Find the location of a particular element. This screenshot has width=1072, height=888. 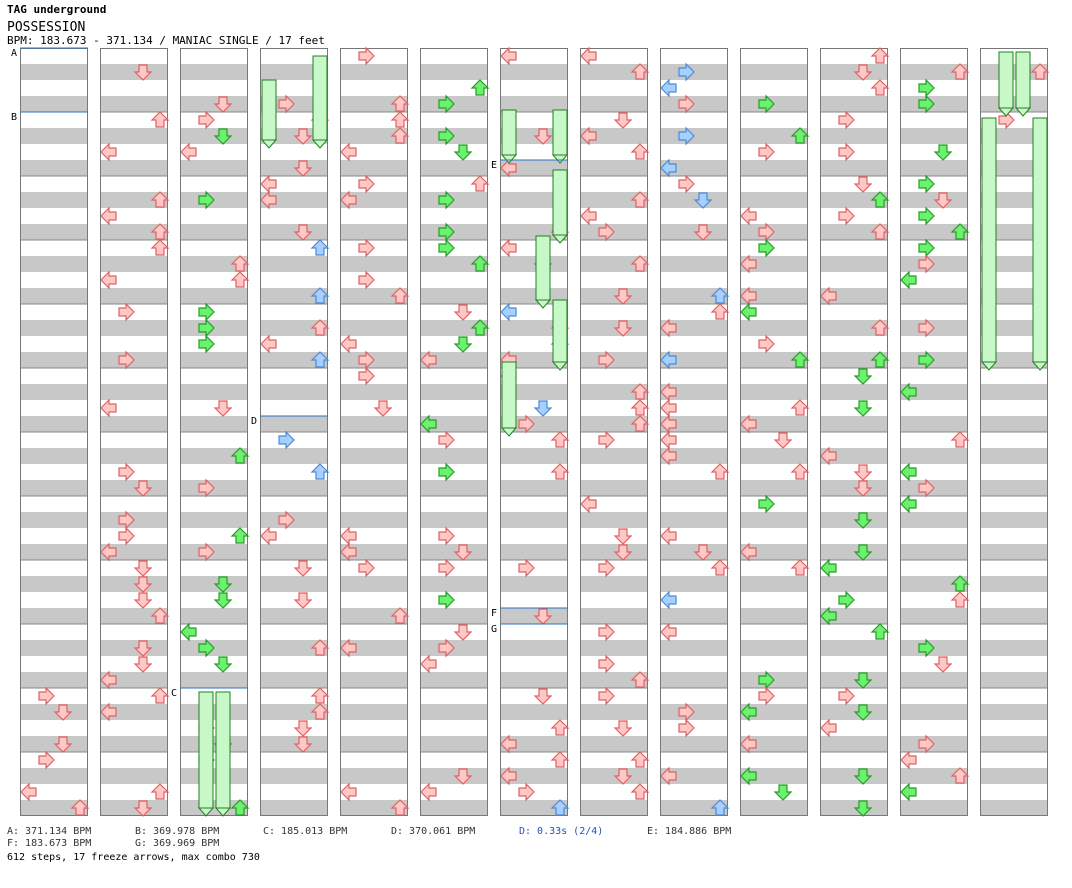

marker-label: E is located at coordinates (494, 165).